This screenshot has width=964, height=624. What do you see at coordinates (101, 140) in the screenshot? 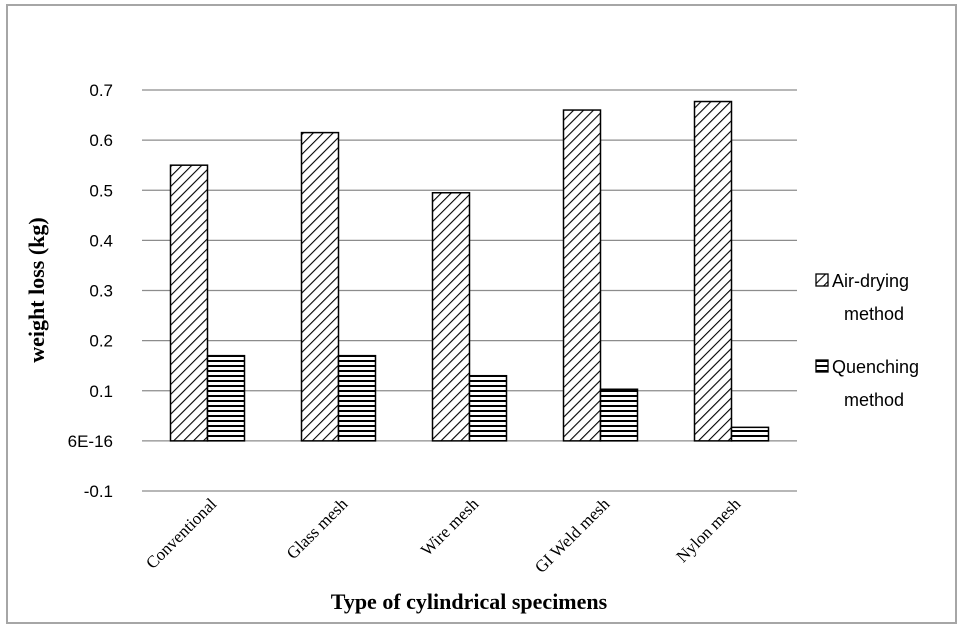
I see `y-tick-label: 0.6` at bounding box center [101, 140].